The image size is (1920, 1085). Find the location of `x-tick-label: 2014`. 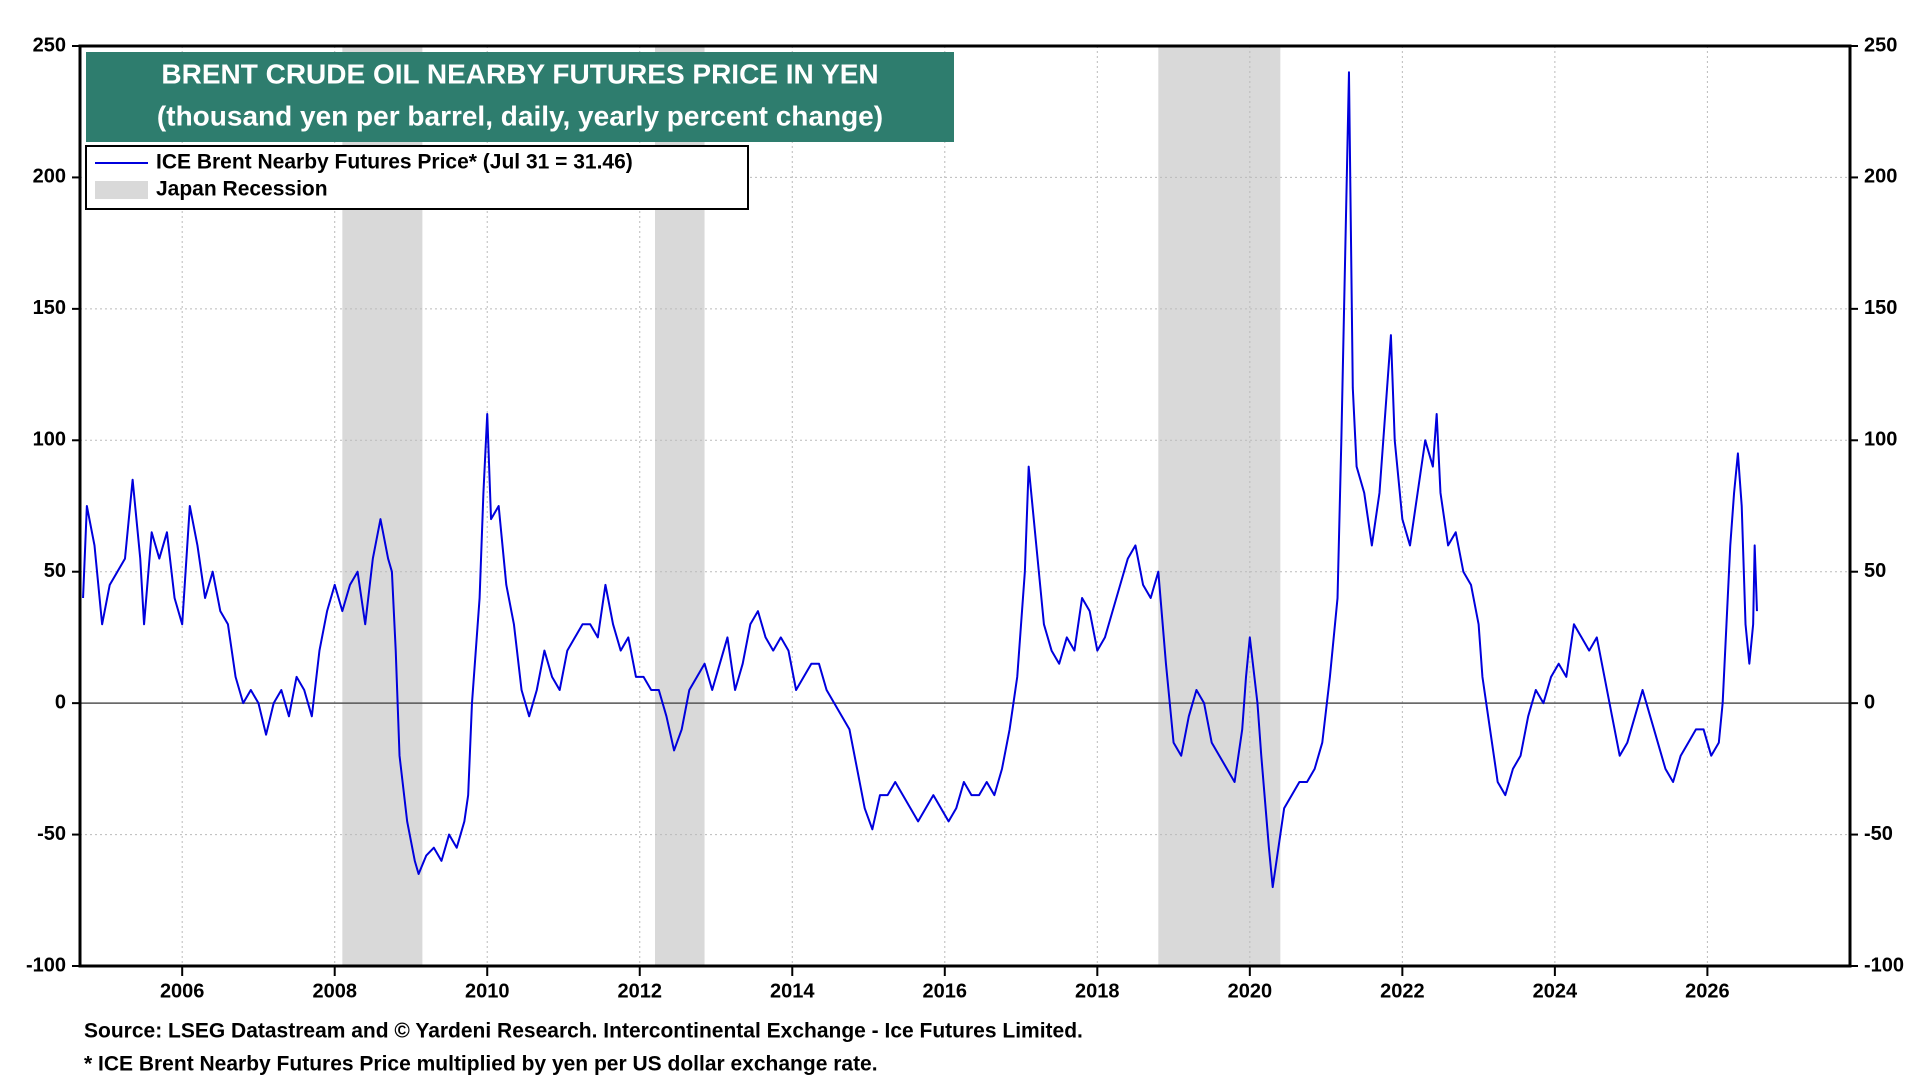

x-tick-label: 2014 is located at coordinates (792, 991).